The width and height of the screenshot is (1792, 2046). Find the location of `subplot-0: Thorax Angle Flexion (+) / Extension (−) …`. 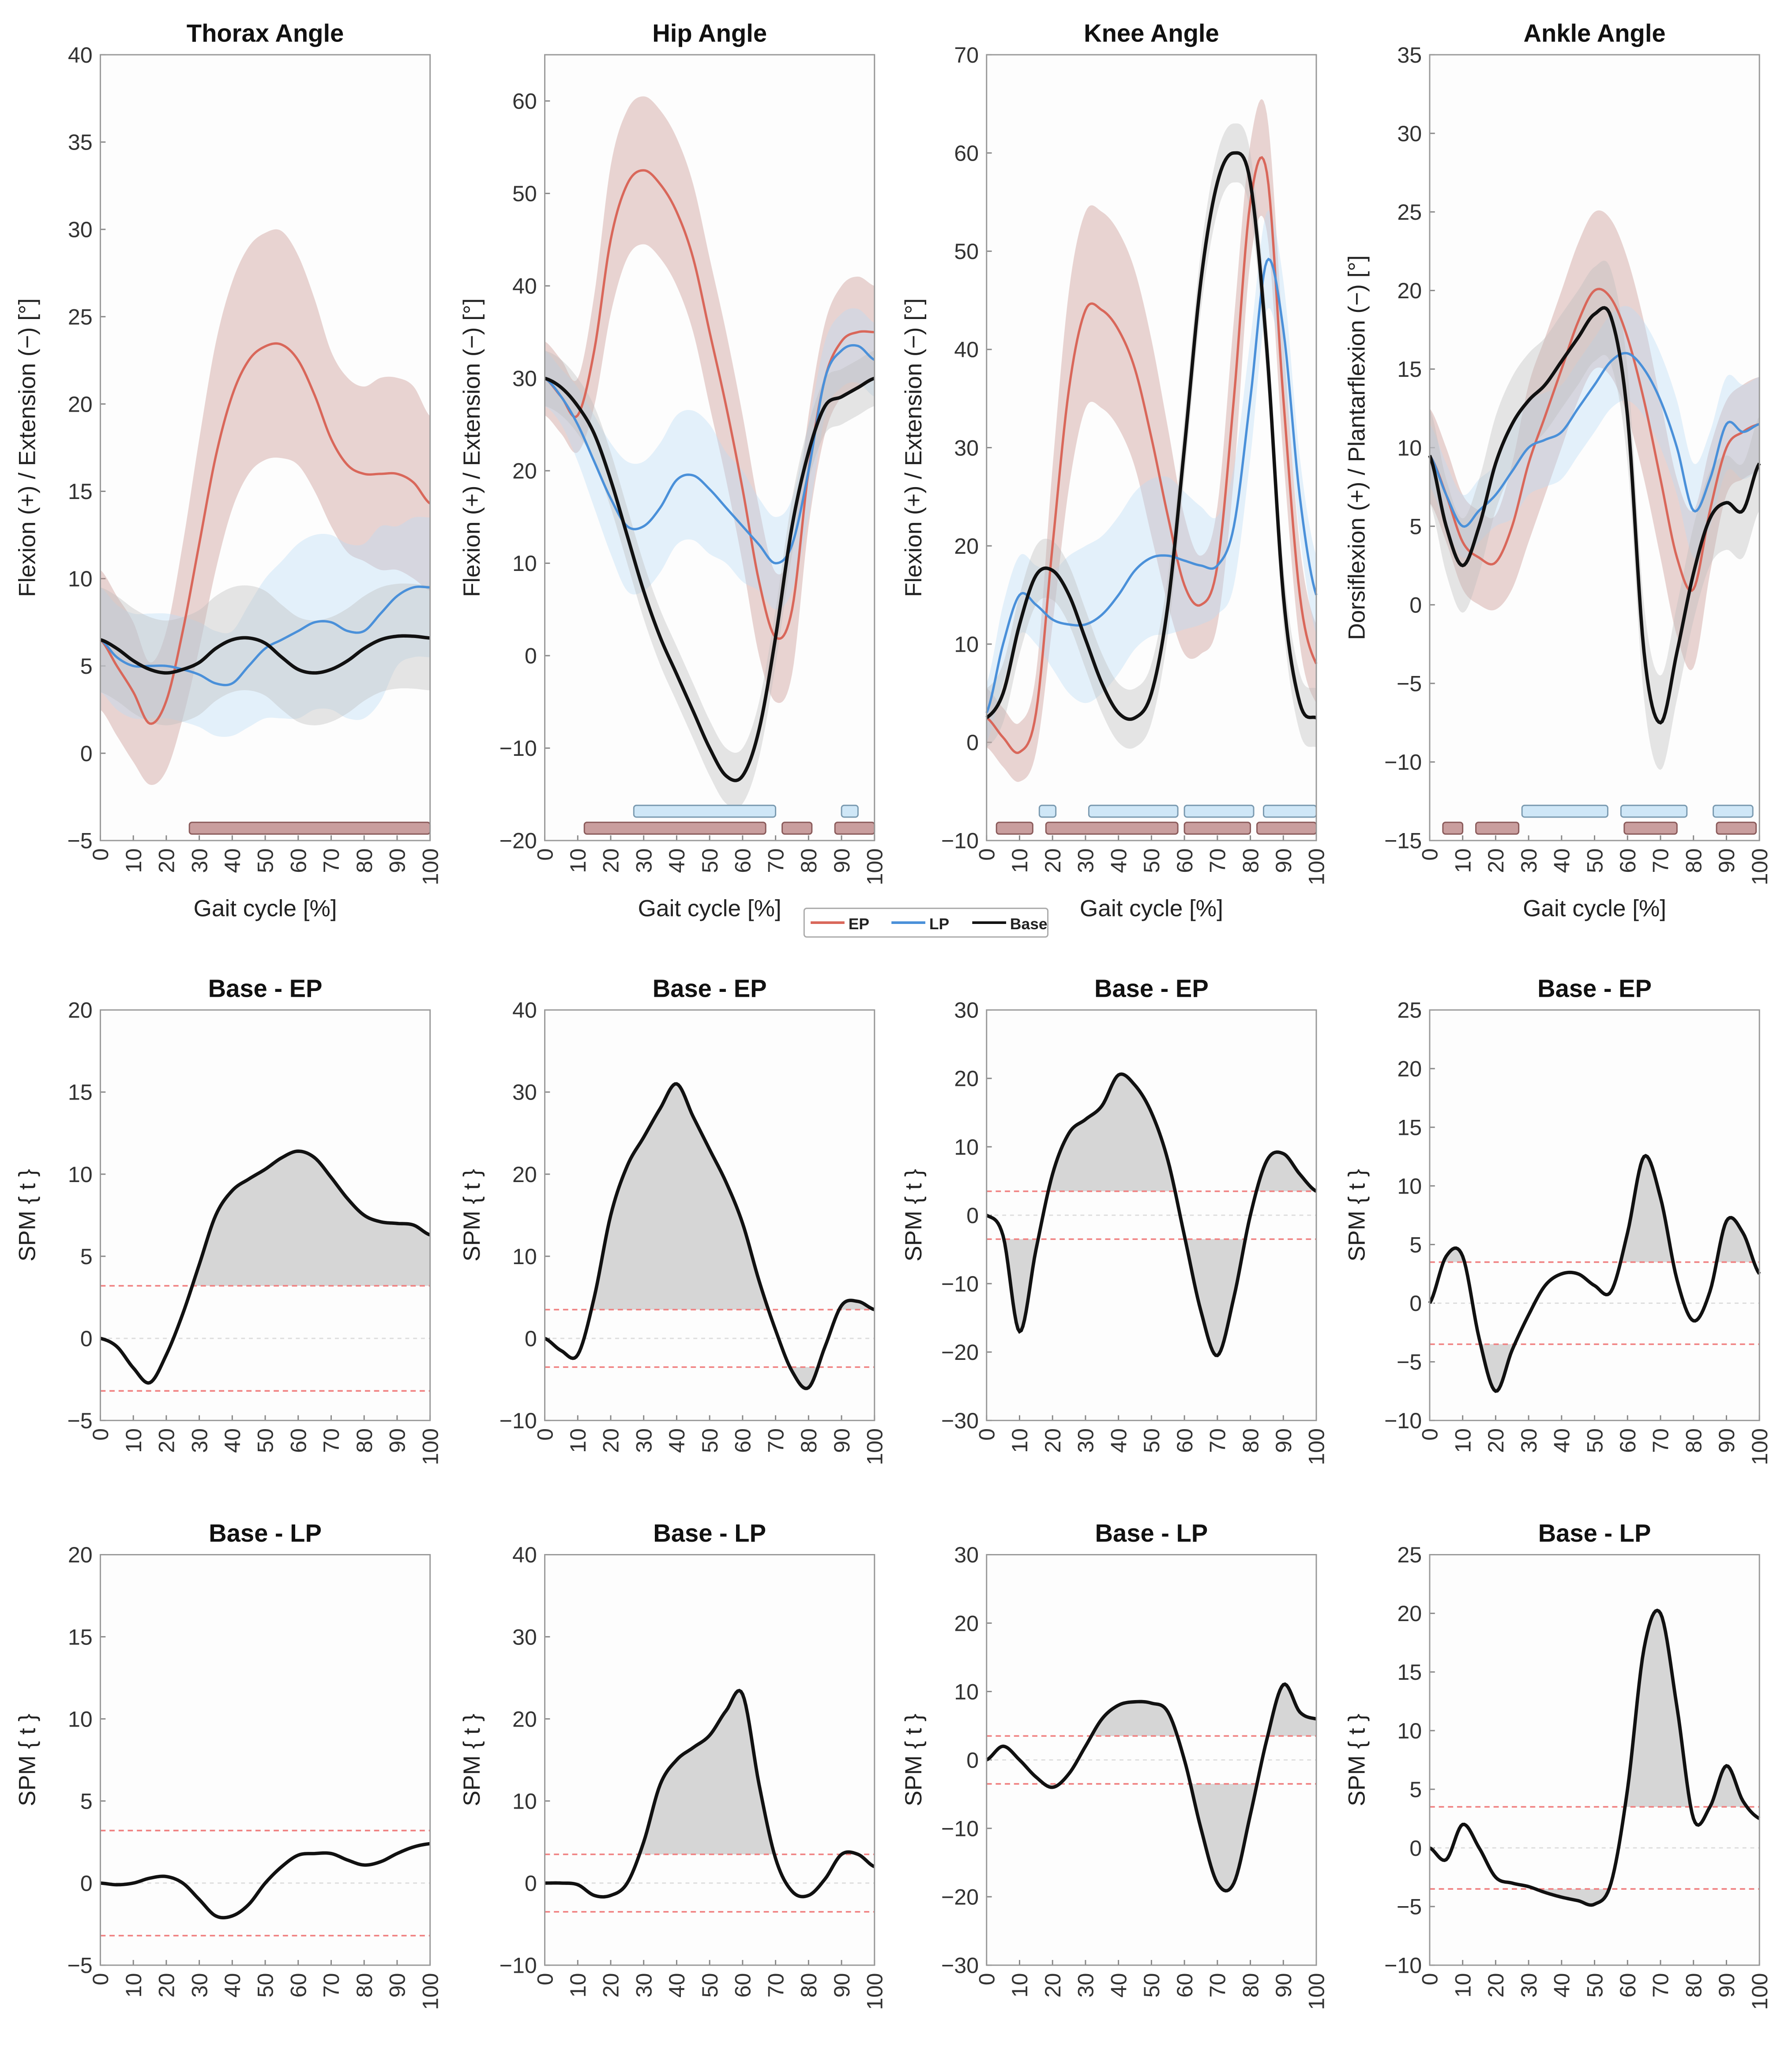

subplot-0: Thorax Angle Flexion (+) / Extension (−) … is located at coordinates (229, 471).